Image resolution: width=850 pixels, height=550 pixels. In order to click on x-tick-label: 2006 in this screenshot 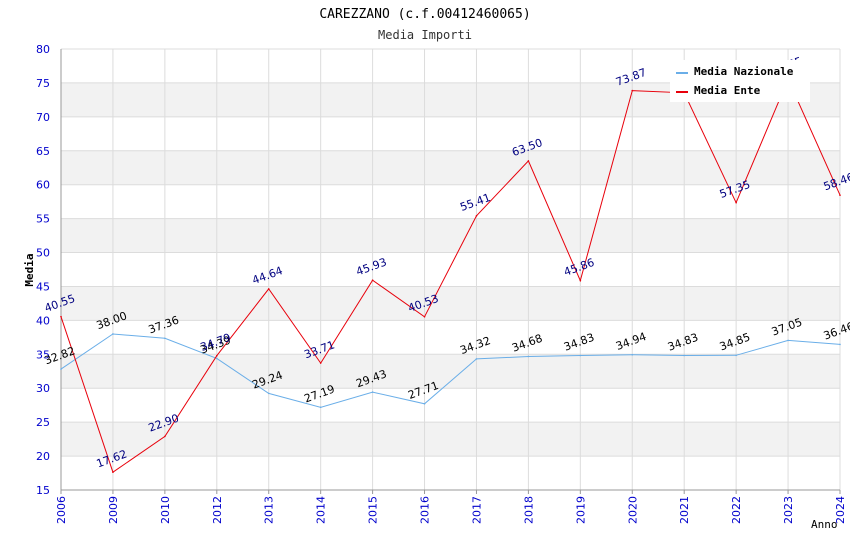, I will do `click(61, 510)`.